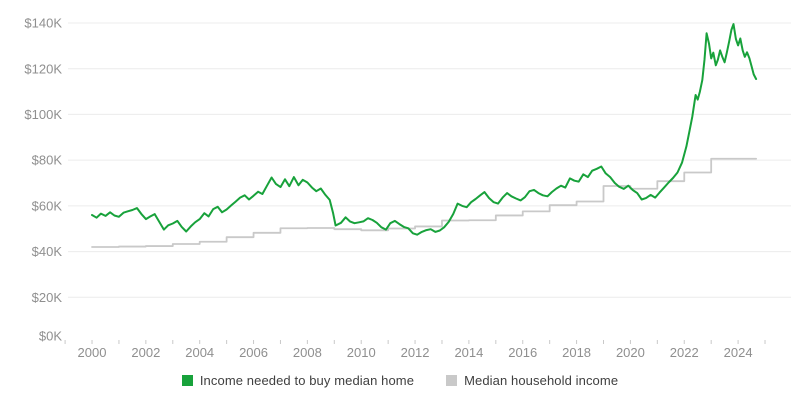 Image resolution: width=800 pixels, height=400 pixels. What do you see at coordinates (47, 160) in the screenshot?
I see `y-axis-label: $80K` at bounding box center [47, 160].